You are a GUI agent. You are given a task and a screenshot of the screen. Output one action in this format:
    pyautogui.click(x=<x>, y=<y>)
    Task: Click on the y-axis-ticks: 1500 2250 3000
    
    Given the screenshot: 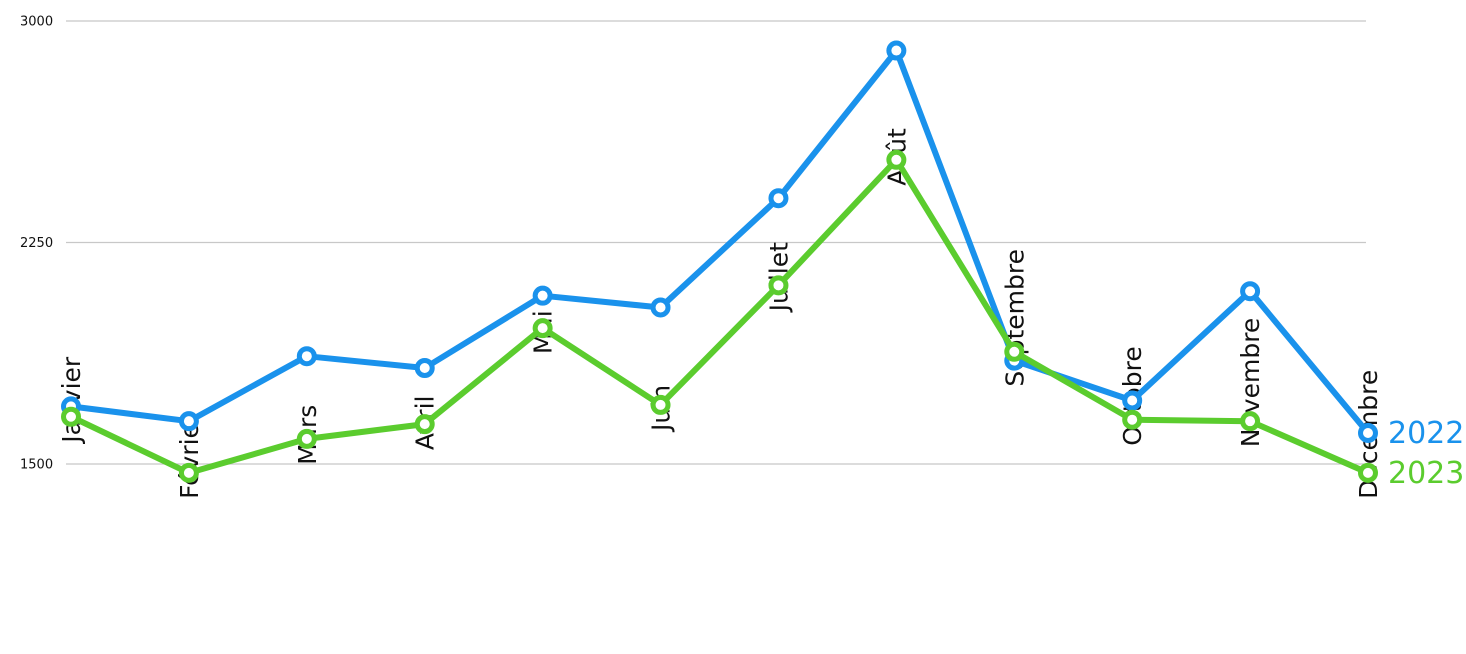 What is the action you would take?
    pyautogui.click(x=36, y=244)
    